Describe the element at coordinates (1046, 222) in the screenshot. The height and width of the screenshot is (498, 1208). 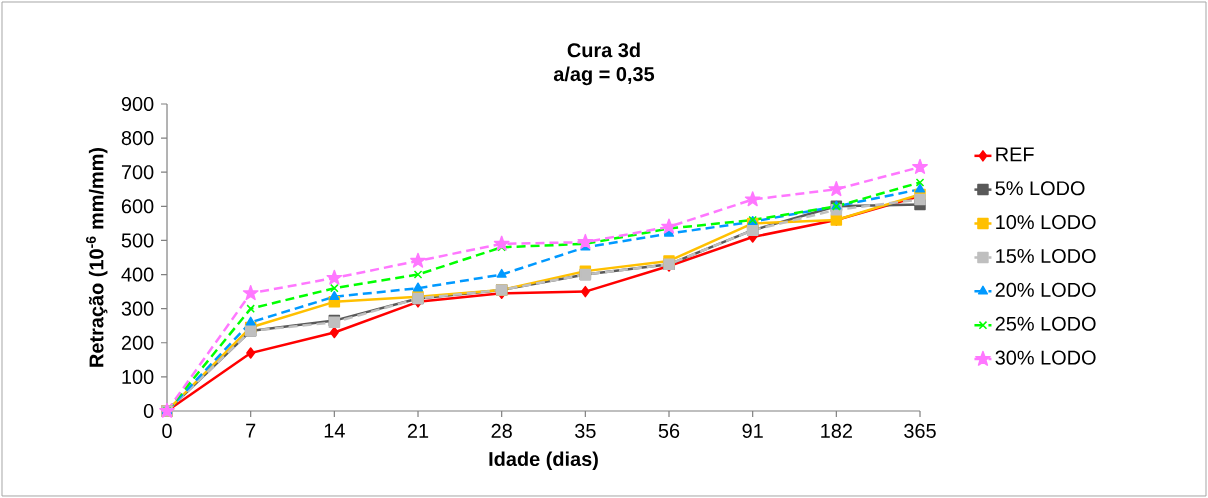
I see `legend-label: 10% LODO` at that location.